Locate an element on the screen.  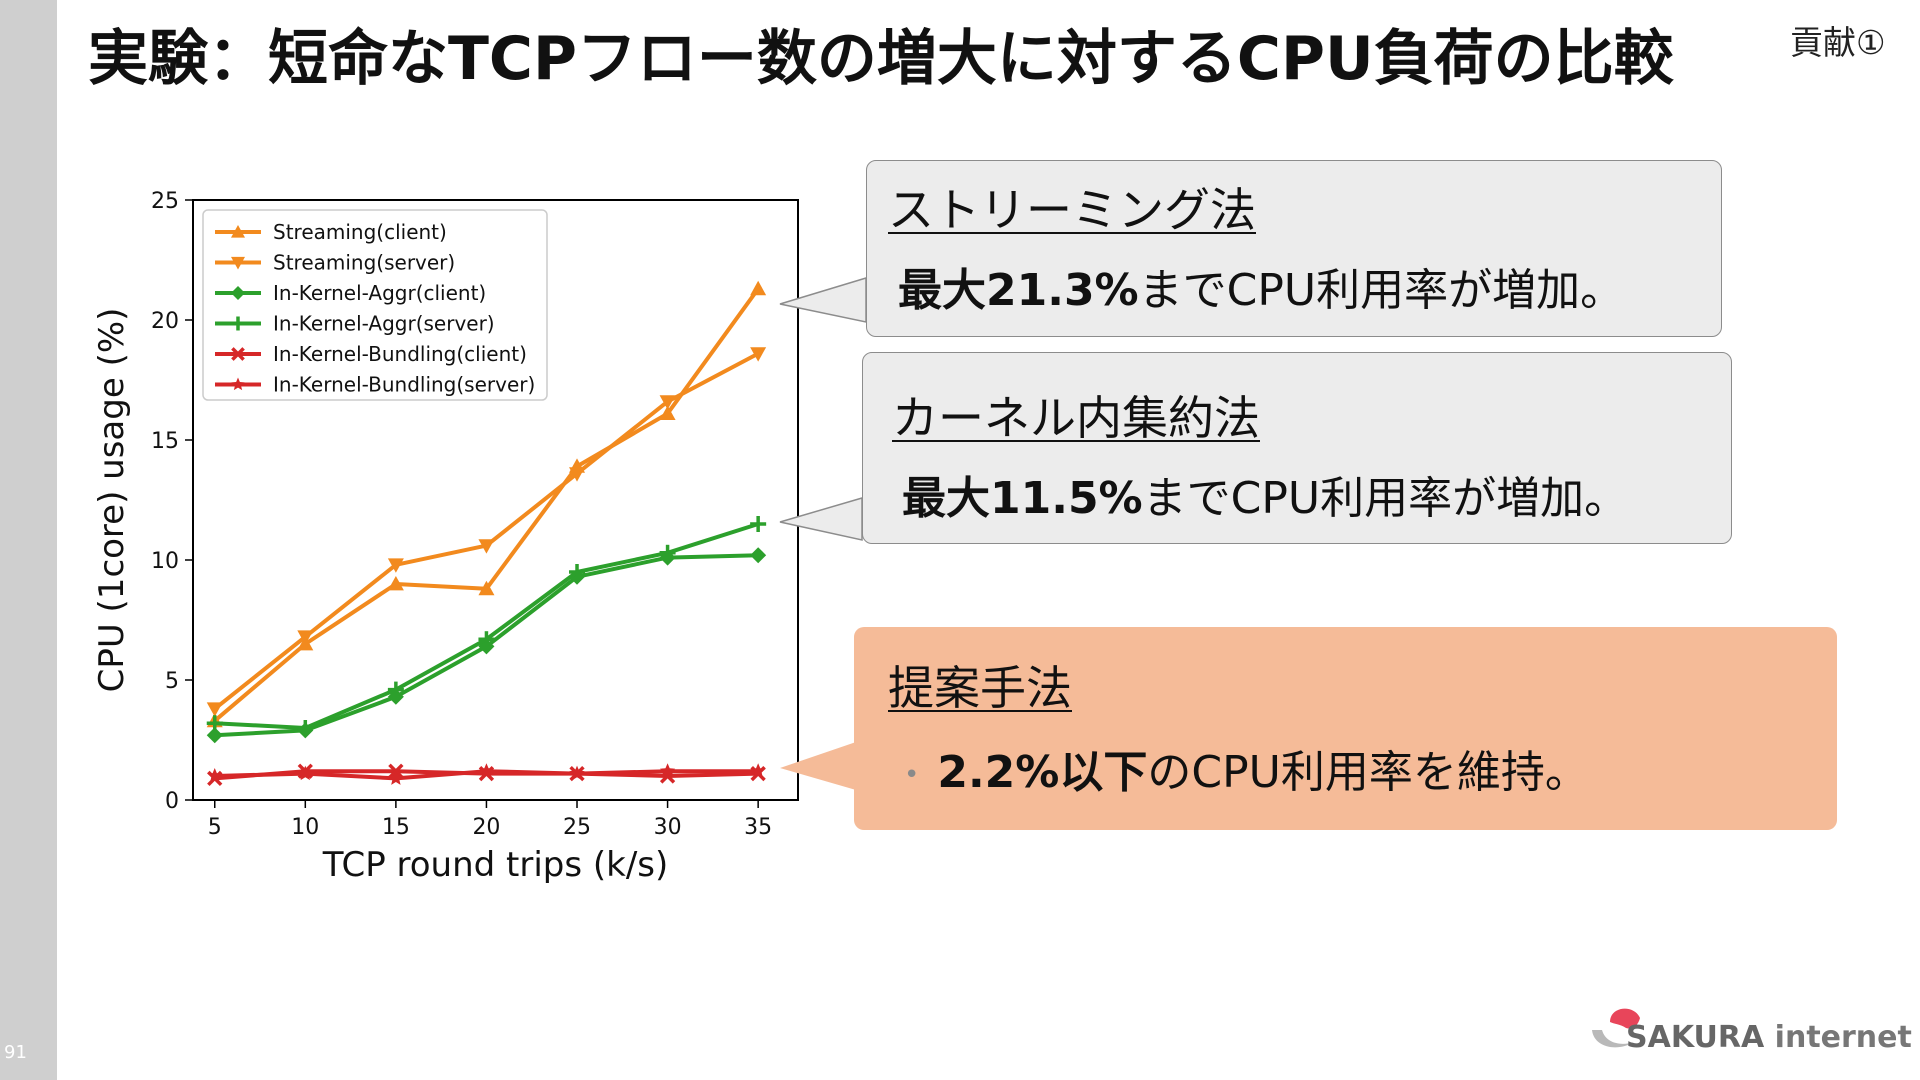
x-tick-label: 20 is located at coordinates (486, 827).